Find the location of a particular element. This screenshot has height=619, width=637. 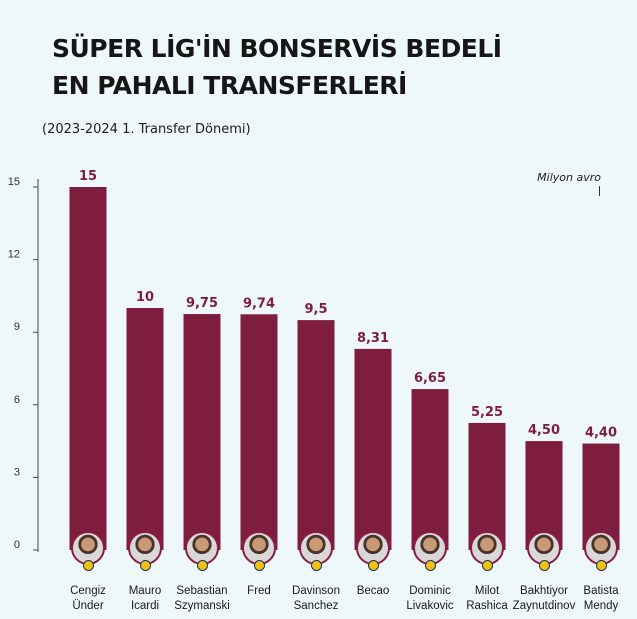

x-category-label: Becao is located at coordinates (373, 591).